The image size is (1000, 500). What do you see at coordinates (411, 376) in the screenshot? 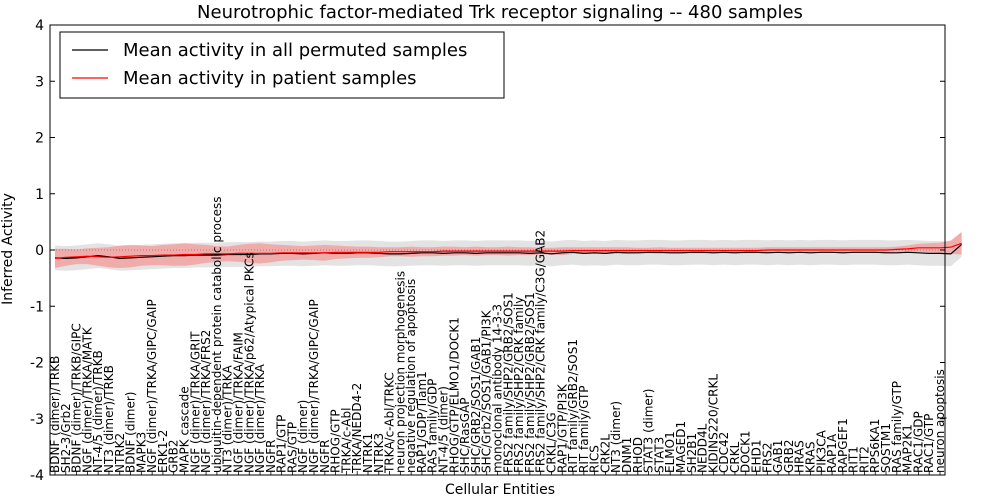
I see `x-tick-label: negative regulation of apoptosis` at bounding box center [411, 376].